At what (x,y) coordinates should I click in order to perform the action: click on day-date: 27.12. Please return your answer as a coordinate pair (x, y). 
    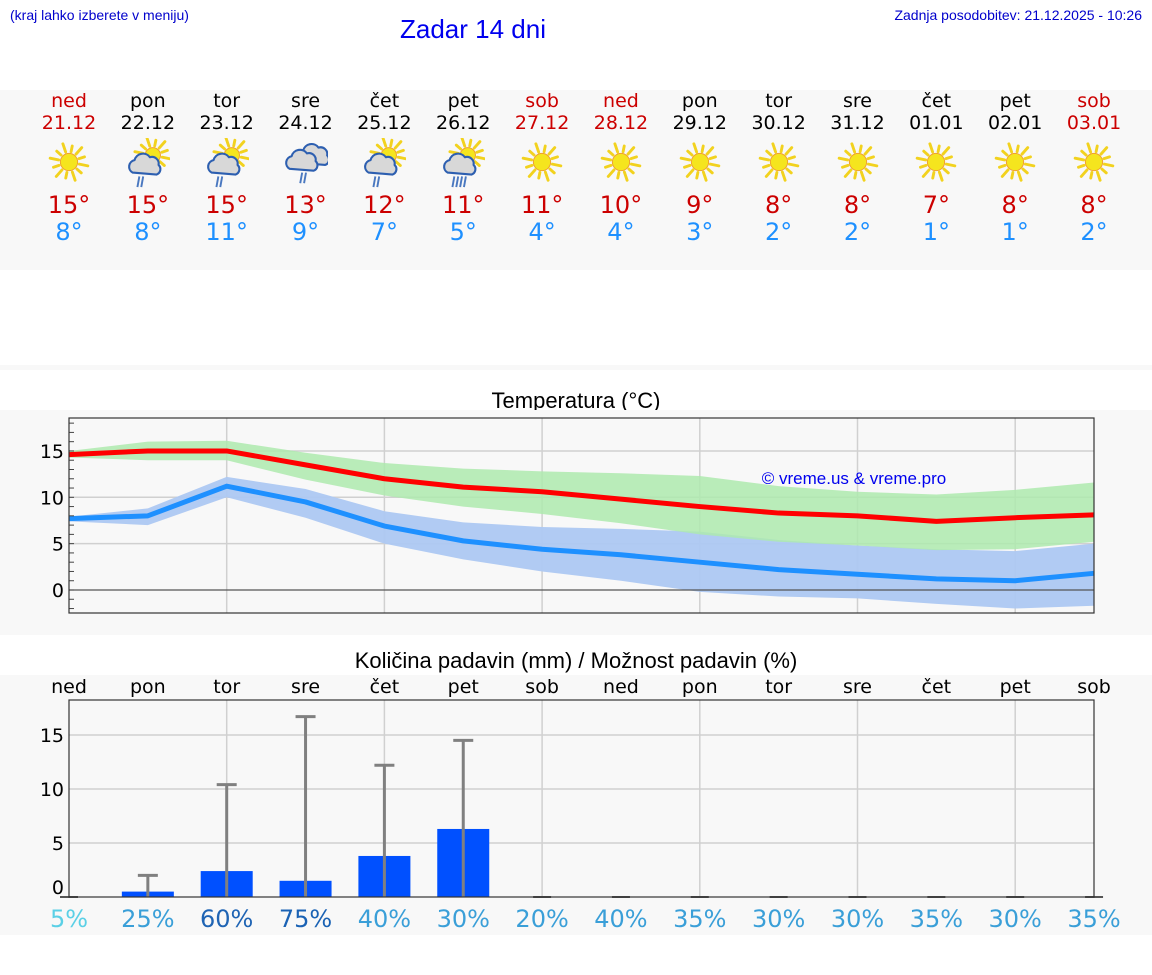
    Looking at the image, I should click on (542, 123).